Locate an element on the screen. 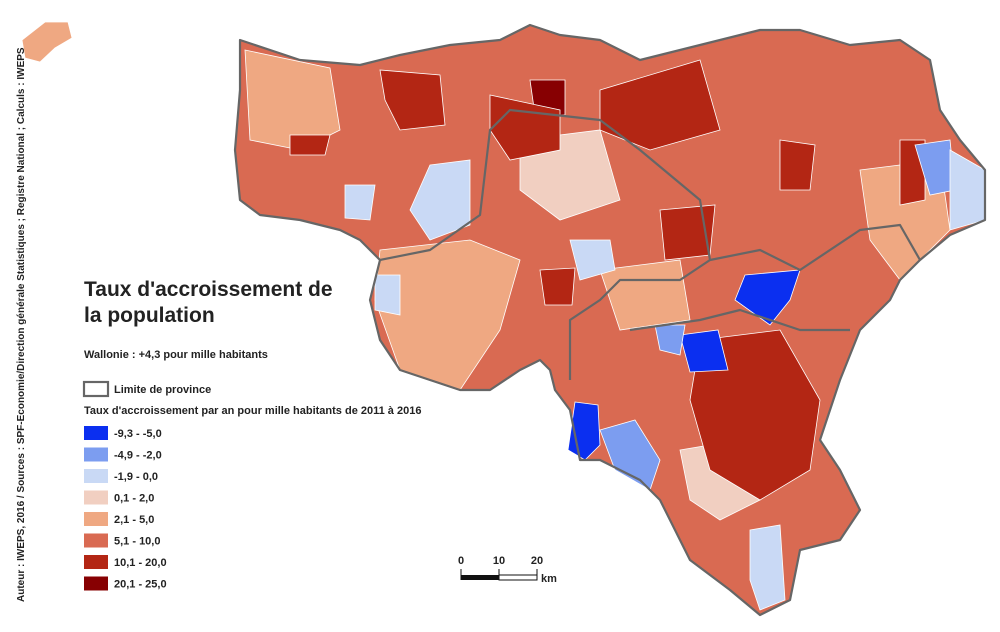 This screenshot has height=632, width=1000. scale-tick-label: 0 is located at coordinates (461, 561).